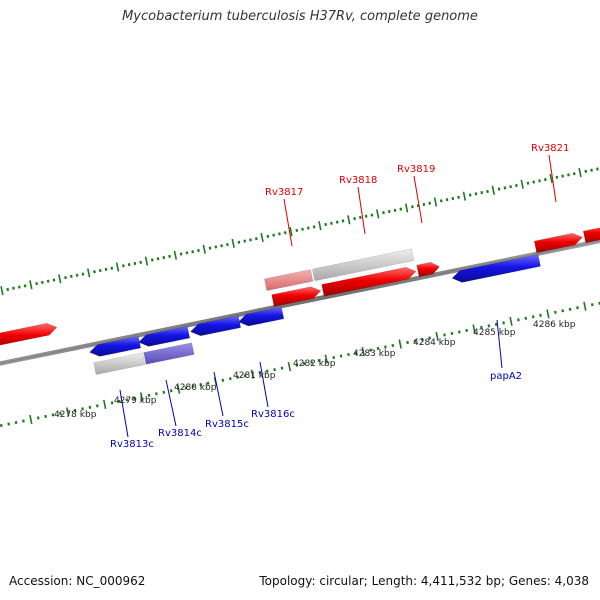 The height and width of the screenshot is (600, 600). I want to click on reverse-gene-label: Rv3813c, so click(132, 444).